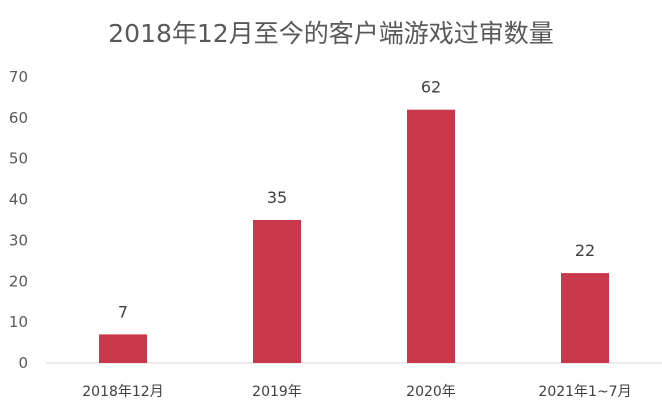 The width and height of the screenshot is (662, 416). What do you see at coordinates (277, 197) in the screenshot?
I see `data-label: 35` at bounding box center [277, 197].